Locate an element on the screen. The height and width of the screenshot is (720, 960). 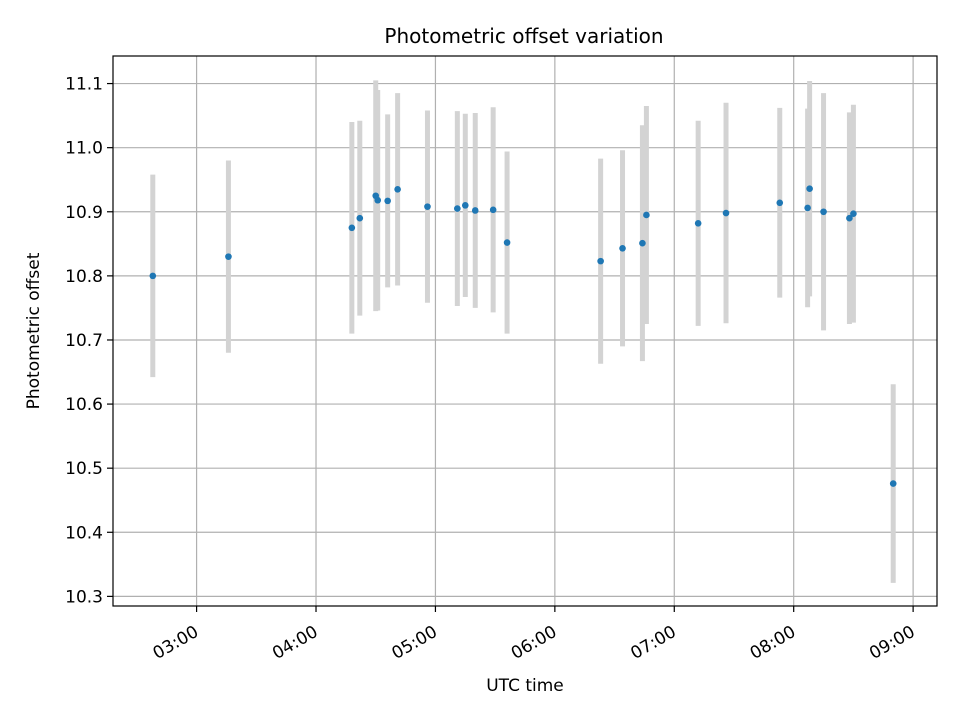
y-tick-label: 10.9 is located at coordinates (84, 213).